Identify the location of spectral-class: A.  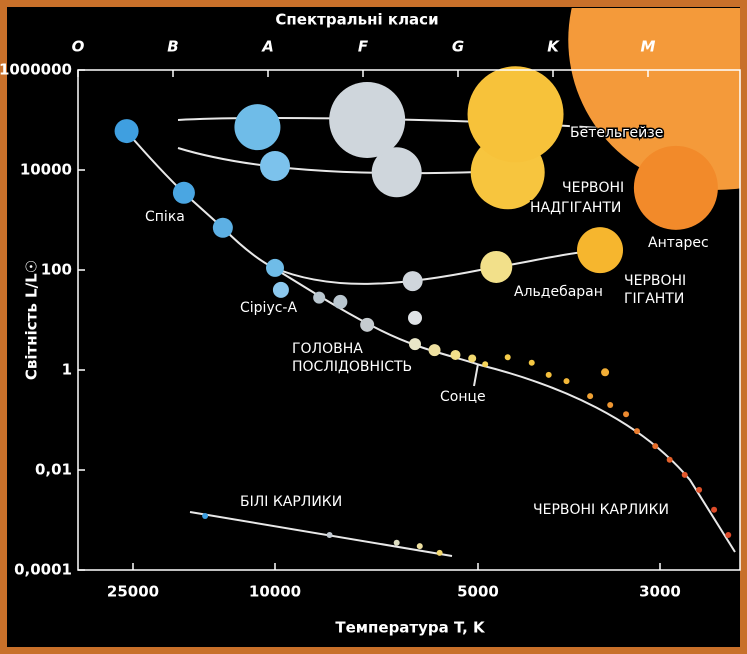
(267, 47).